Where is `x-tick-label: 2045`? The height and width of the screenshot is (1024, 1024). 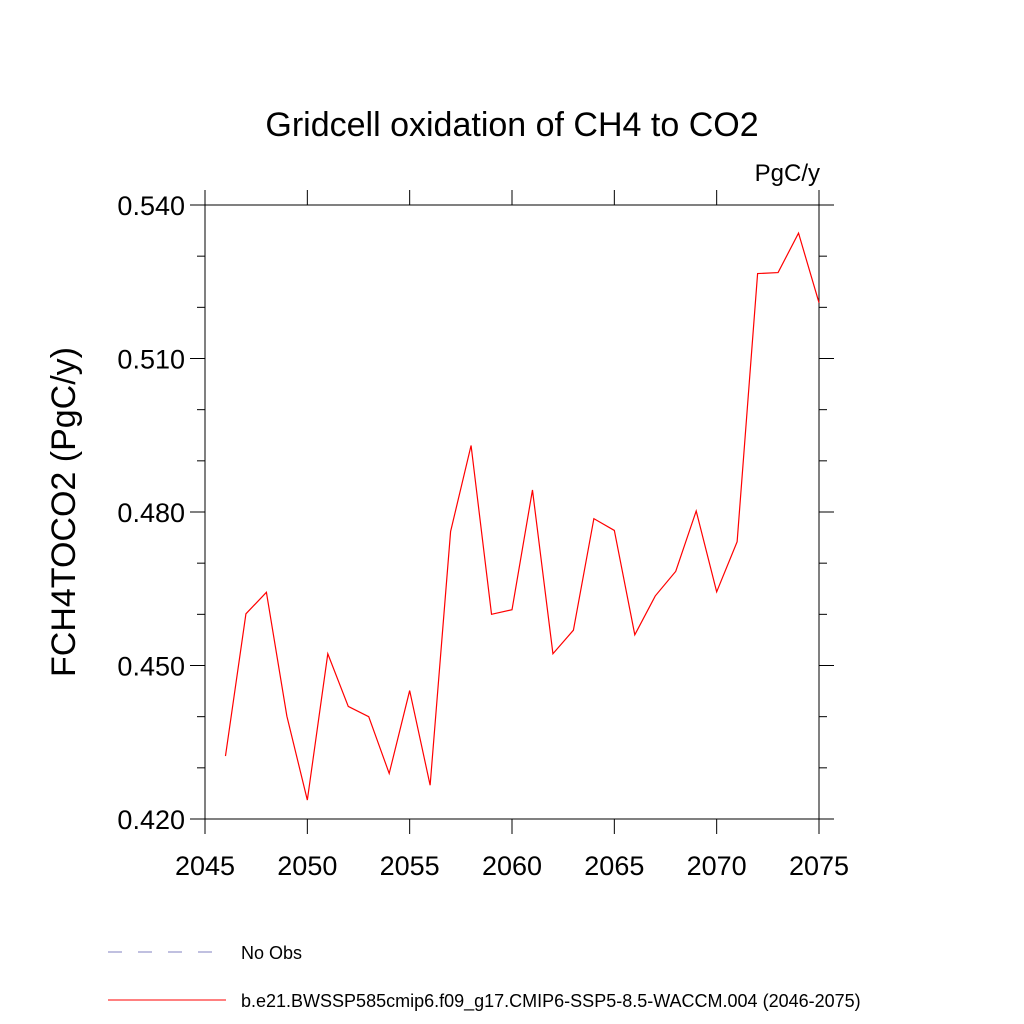
x-tick-label: 2045 is located at coordinates (205, 866).